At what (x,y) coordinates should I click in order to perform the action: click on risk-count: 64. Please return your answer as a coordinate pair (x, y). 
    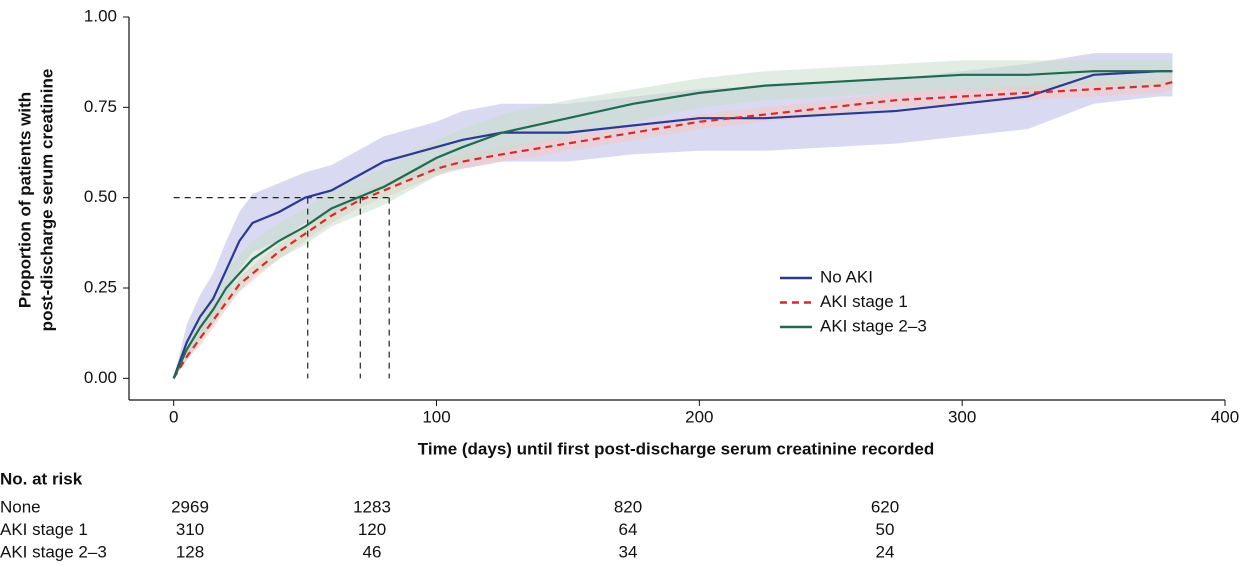
    Looking at the image, I should click on (628, 529).